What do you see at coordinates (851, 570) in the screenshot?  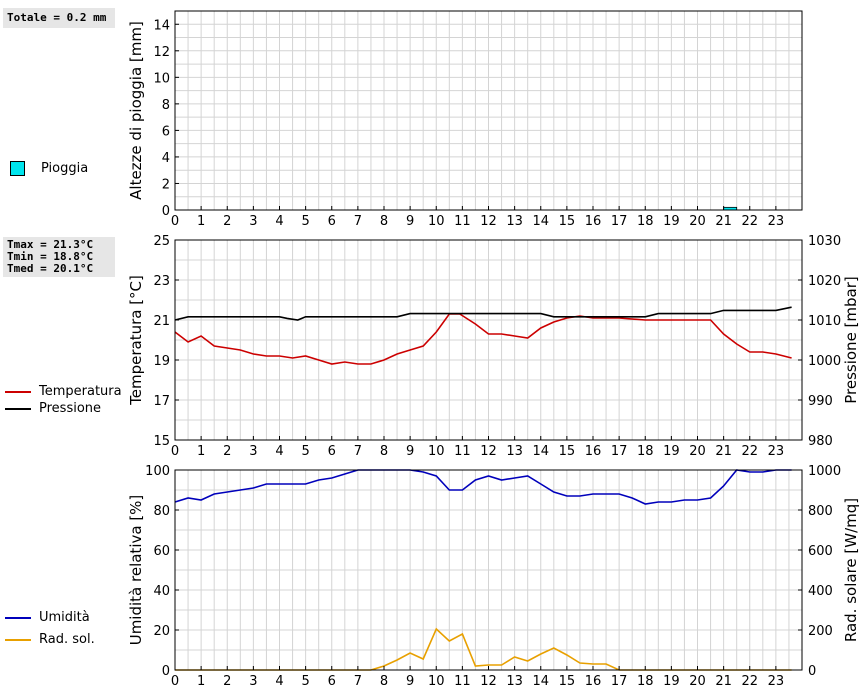 I see `y2-axis-label: Rad. solare [W/mq]` at bounding box center [851, 570].